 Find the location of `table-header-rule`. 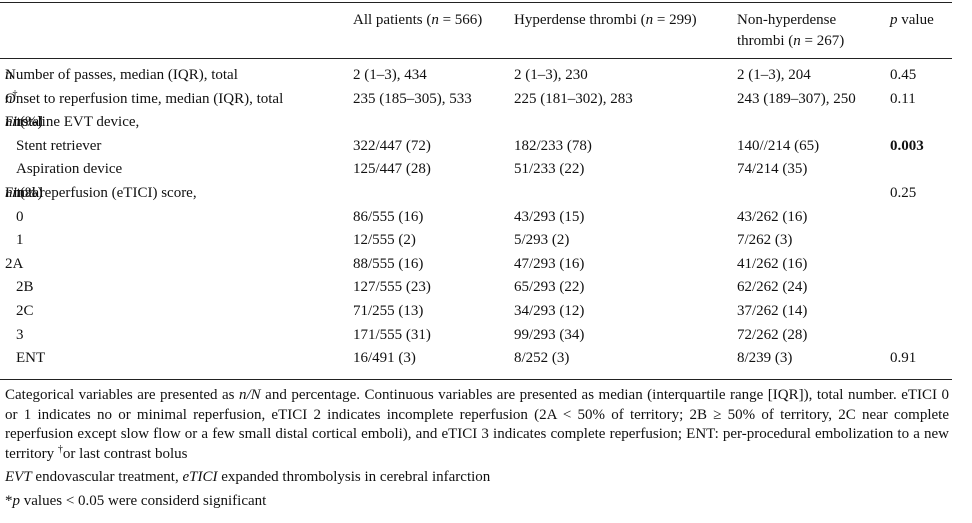

table-header-rule is located at coordinates (476, 58).